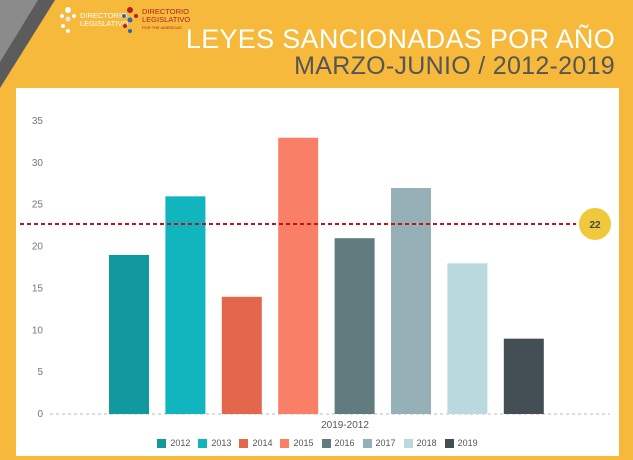 The image size is (633, 460). What do you see at coordinates (467, 443) in the screenshot?
I see `legend-label: 2019` at bounding box center [467, 443].